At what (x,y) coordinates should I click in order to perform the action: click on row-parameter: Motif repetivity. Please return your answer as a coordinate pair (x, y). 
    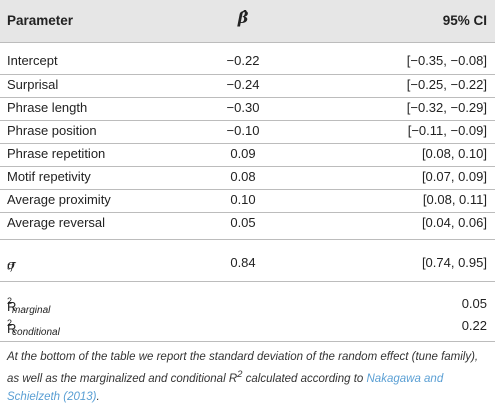
    Looking at the image, I should click on (49, 176).